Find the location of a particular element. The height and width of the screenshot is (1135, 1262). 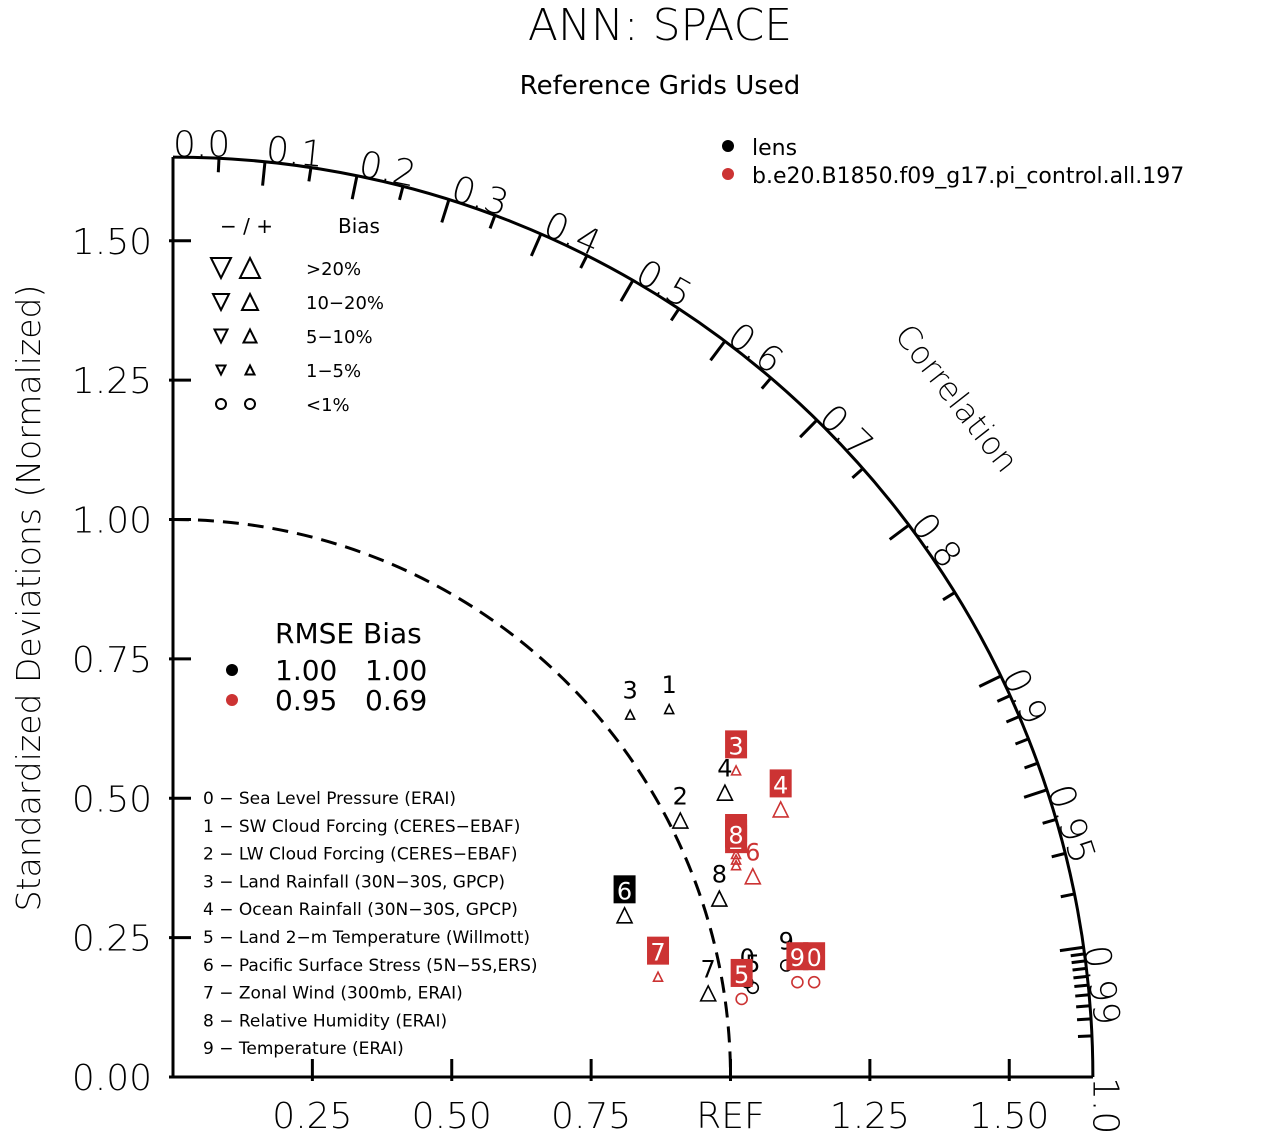

variable-list-item: 5 − Land 2−m Temperature (Willmott) is located at coordinates (366, 938).